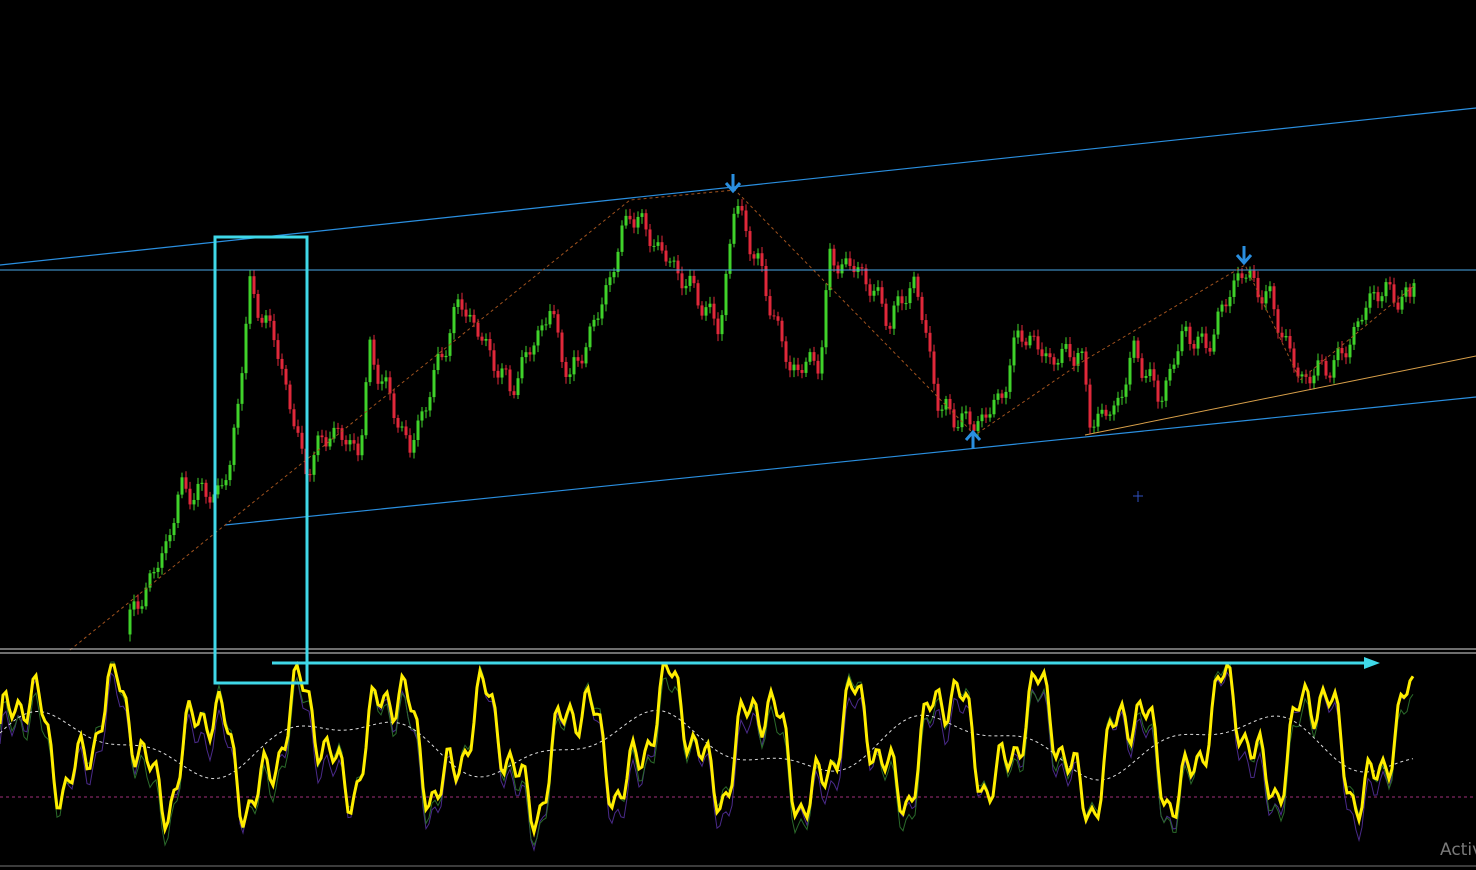  What do you see at coordinates (1244, 256) in the screenshot?
I see `arrow-down` at bounding box center [1244, 256].